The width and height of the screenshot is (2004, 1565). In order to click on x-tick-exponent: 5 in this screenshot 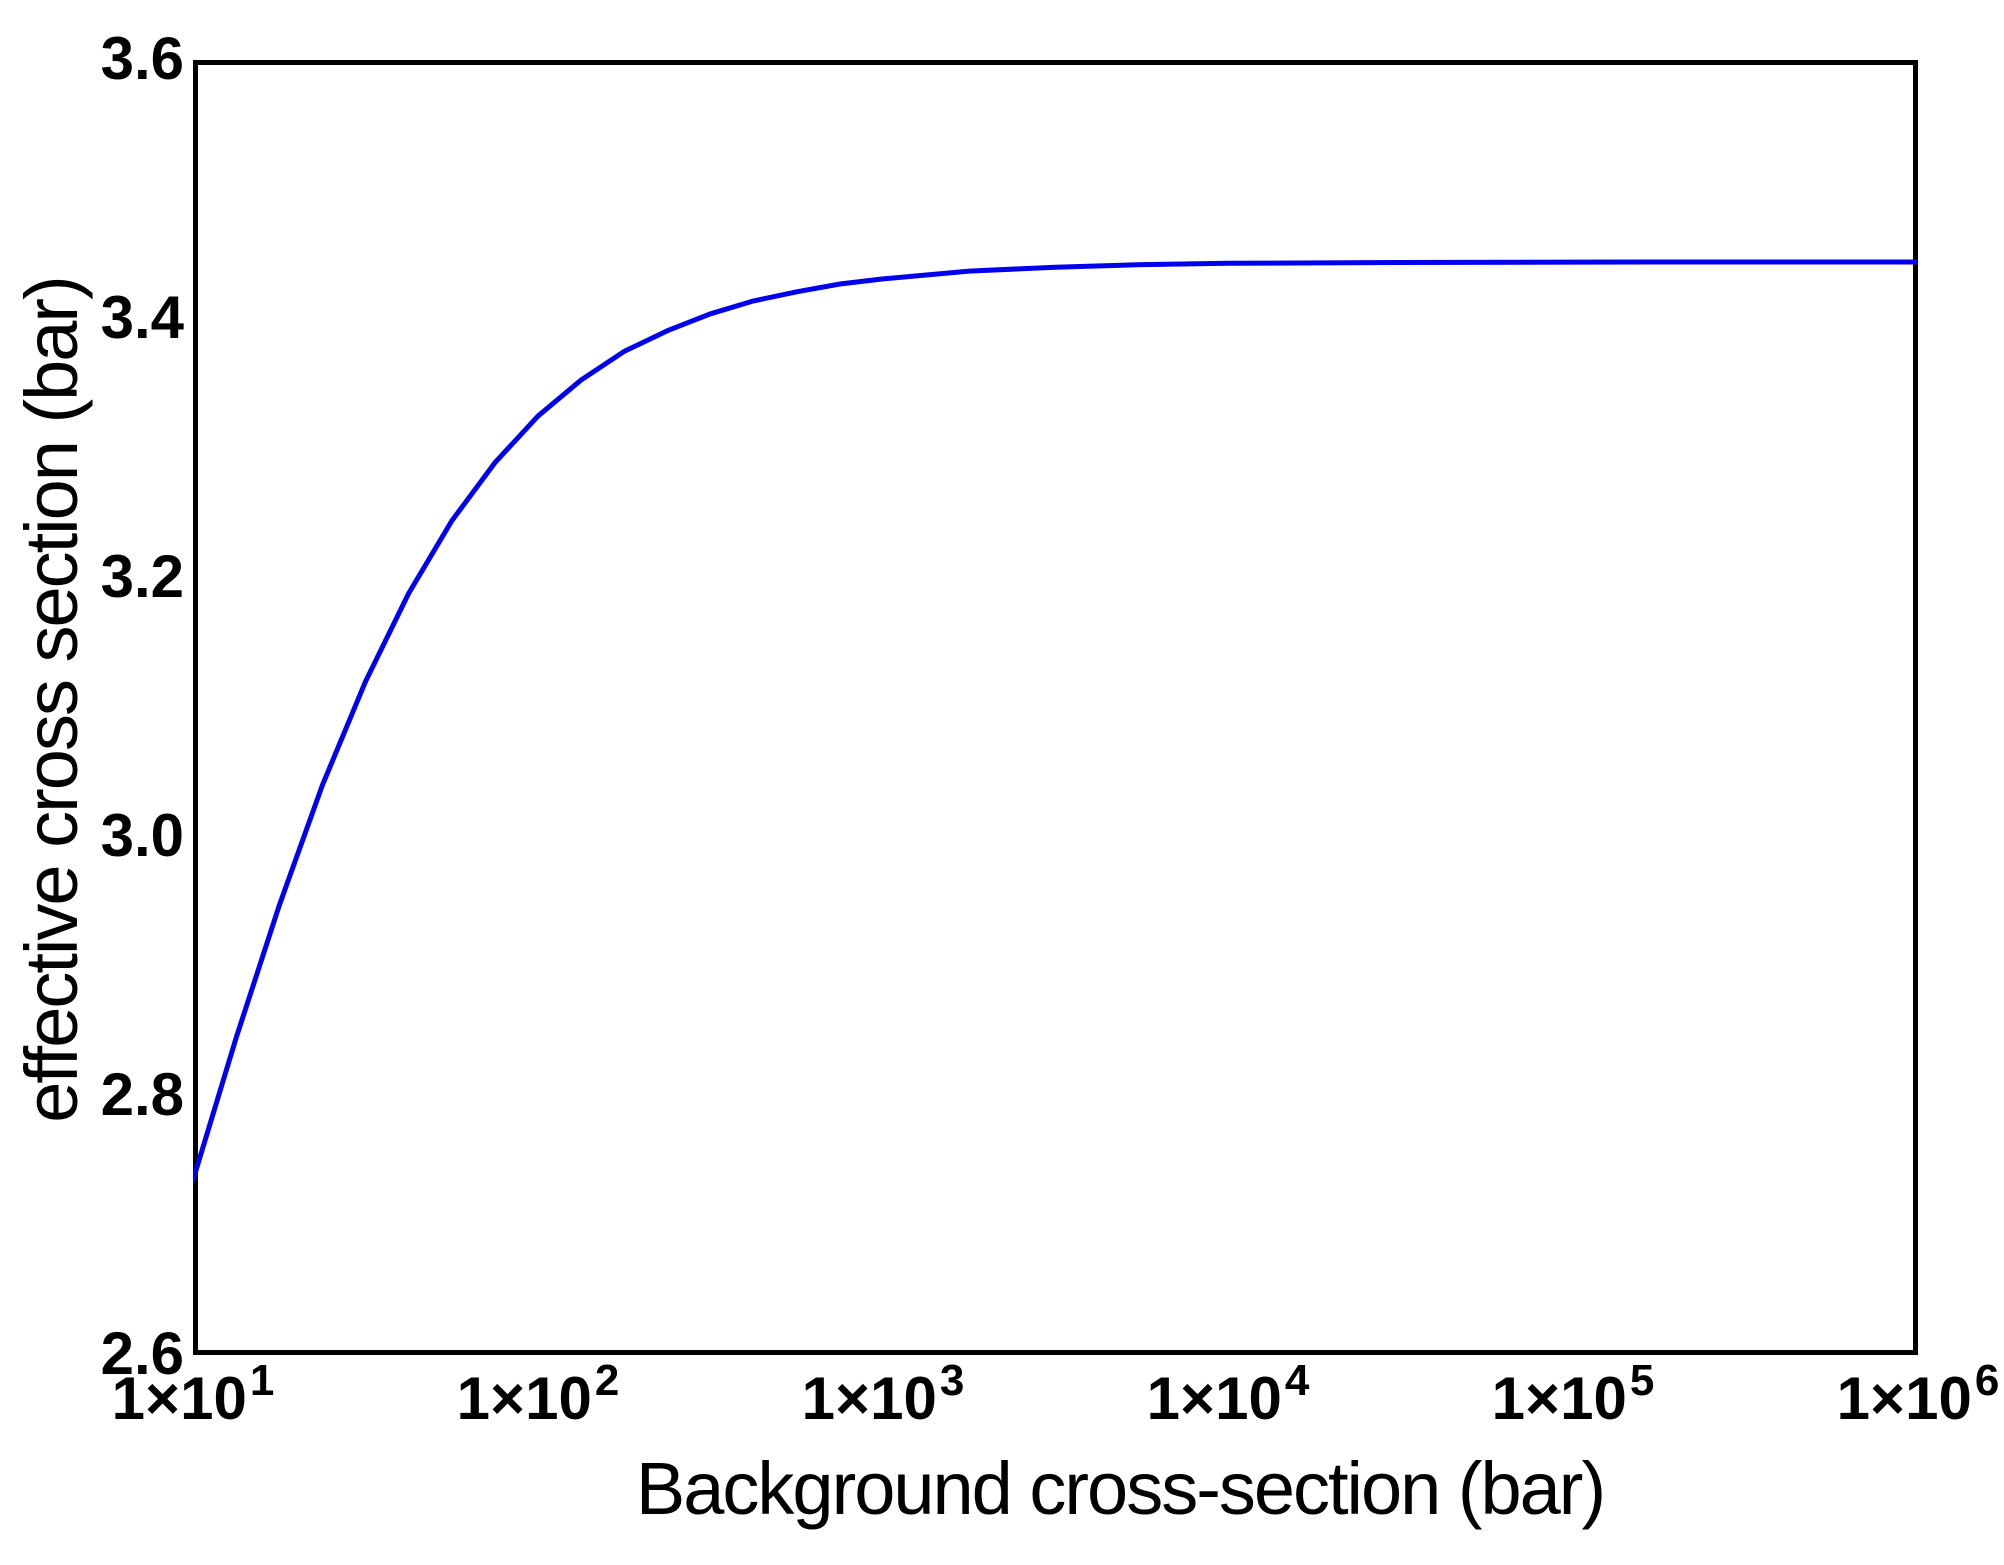, I will do `click(1642, 1380)`.